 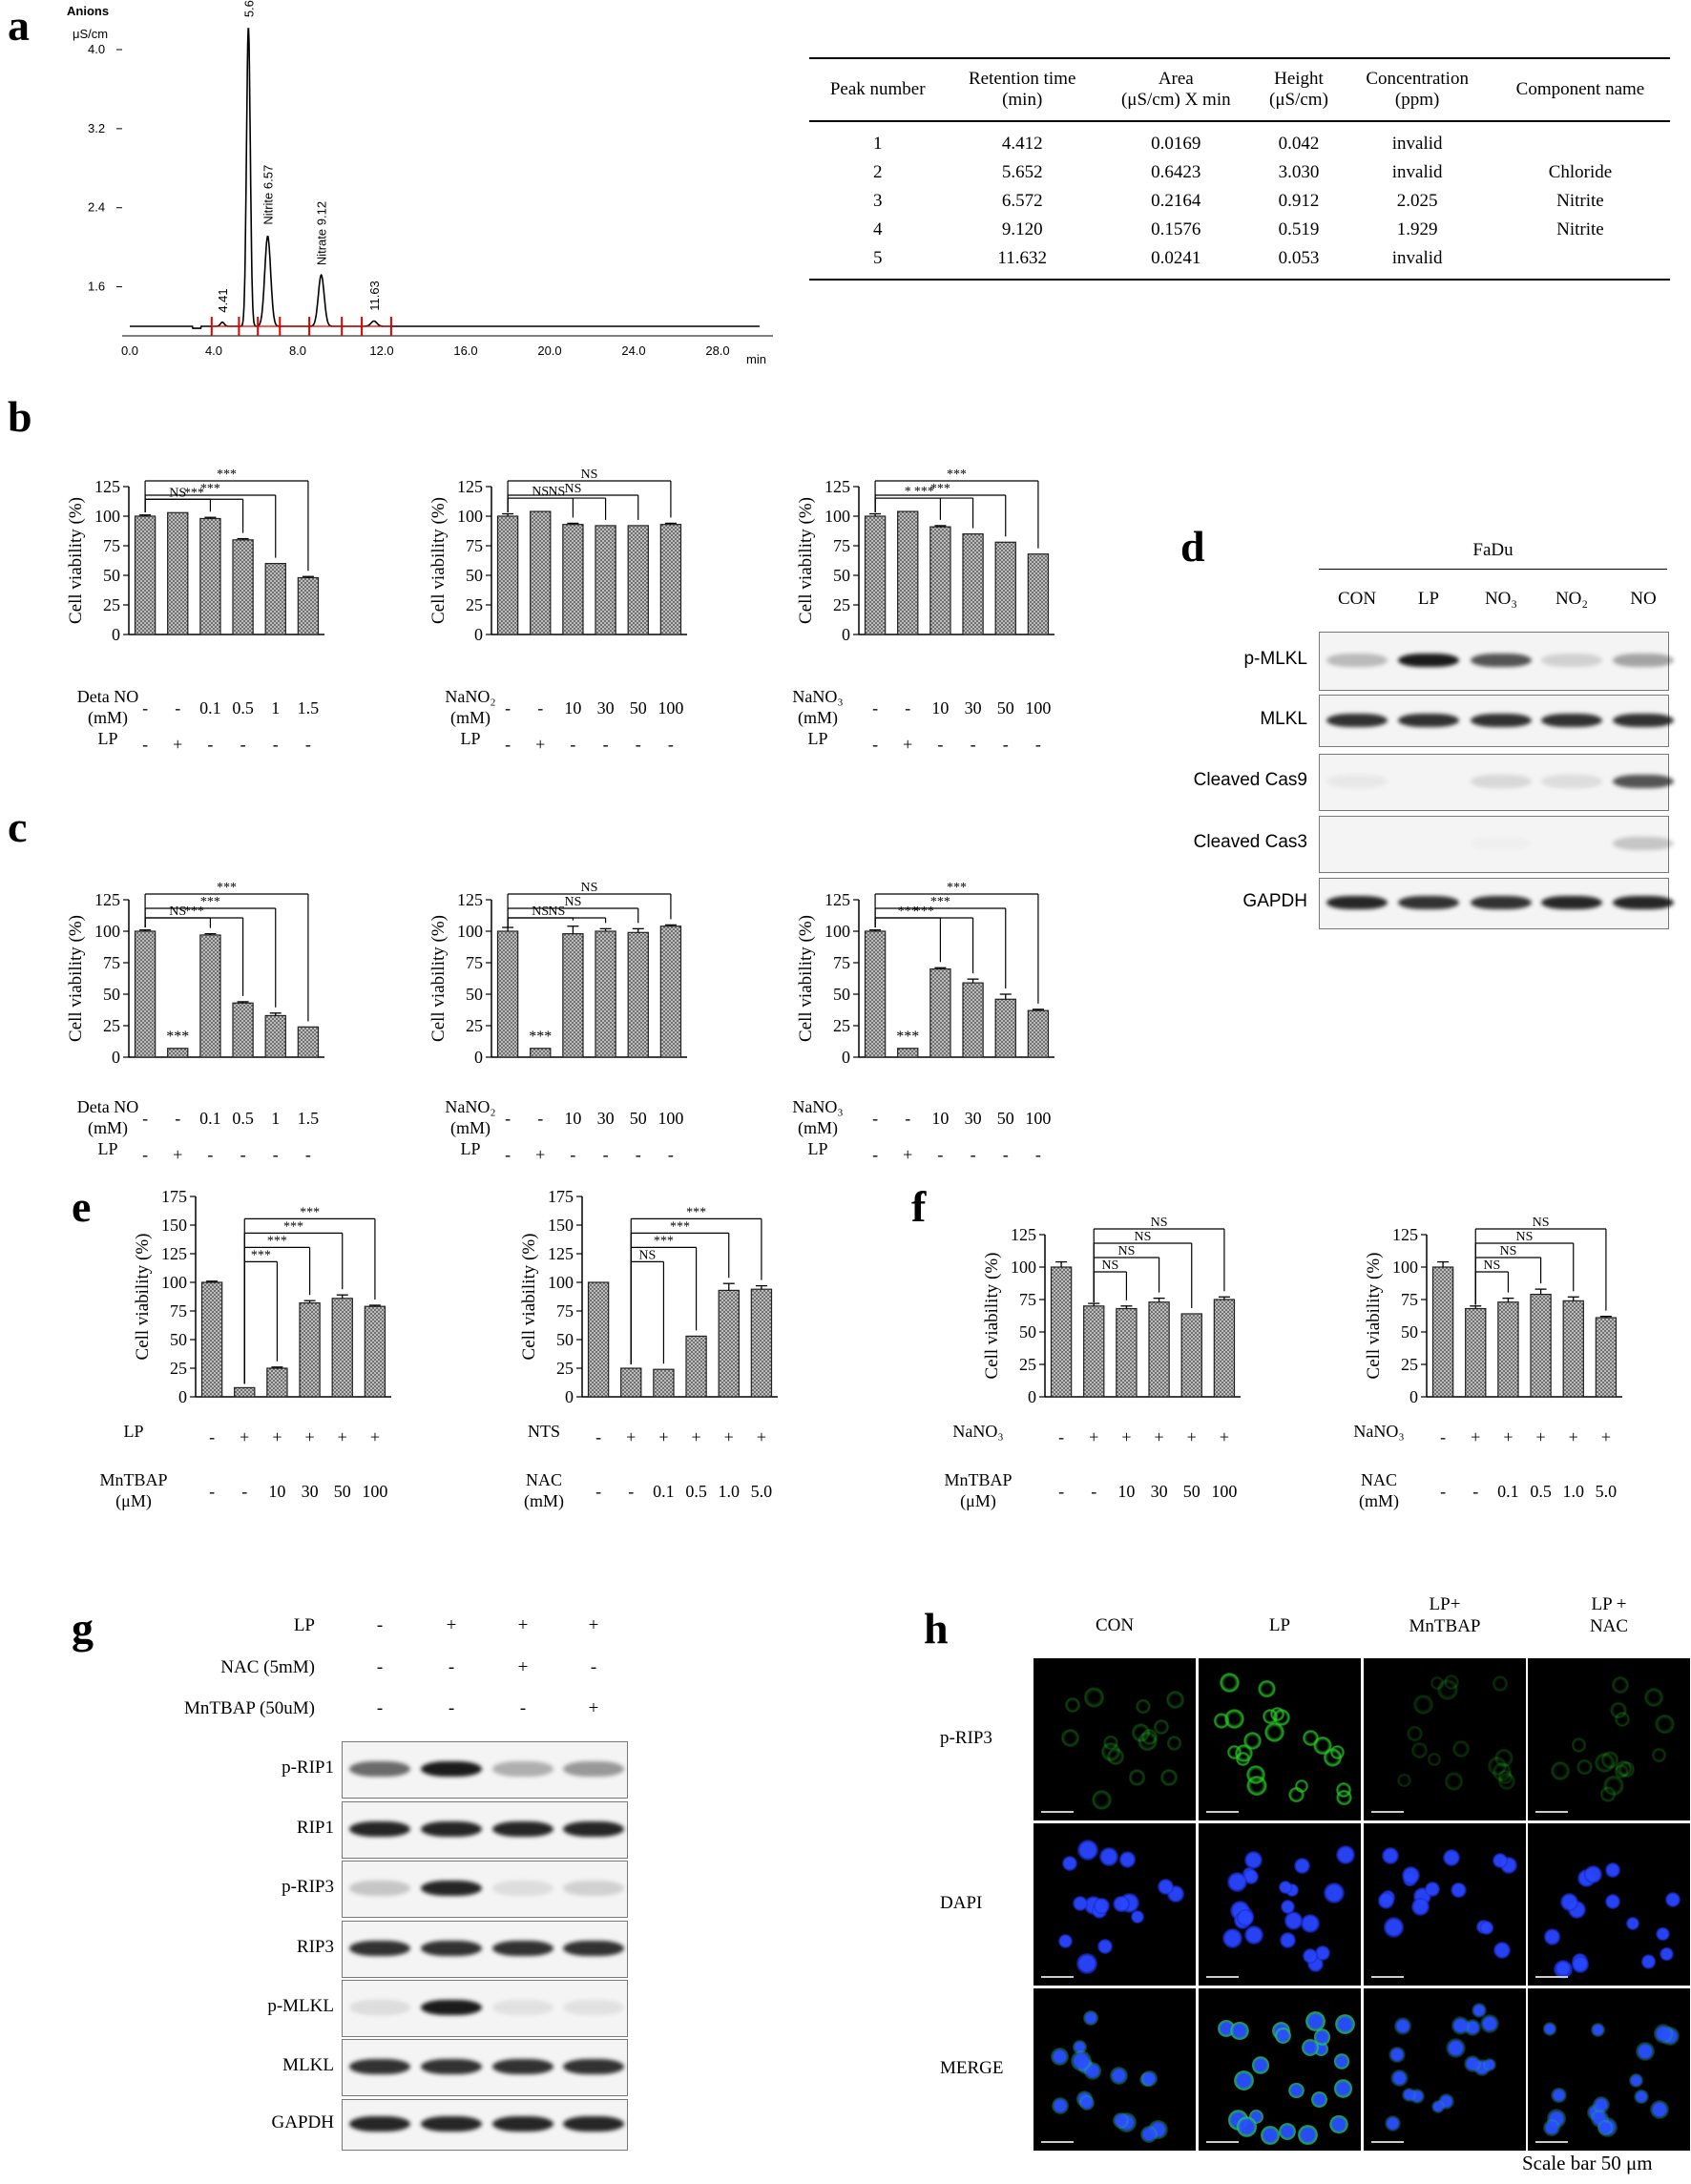 I want to click on blot-d-row-label: Cleaved Cas3, so click(x=1250, y=842).